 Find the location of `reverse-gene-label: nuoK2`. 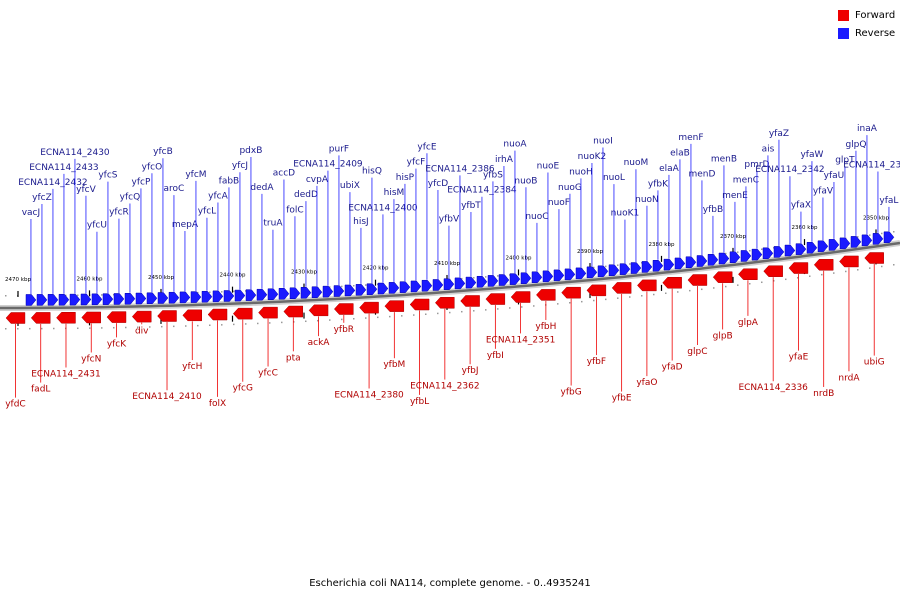

reverse-gene-label: nuoK2 is located at coordinates (592, 157).